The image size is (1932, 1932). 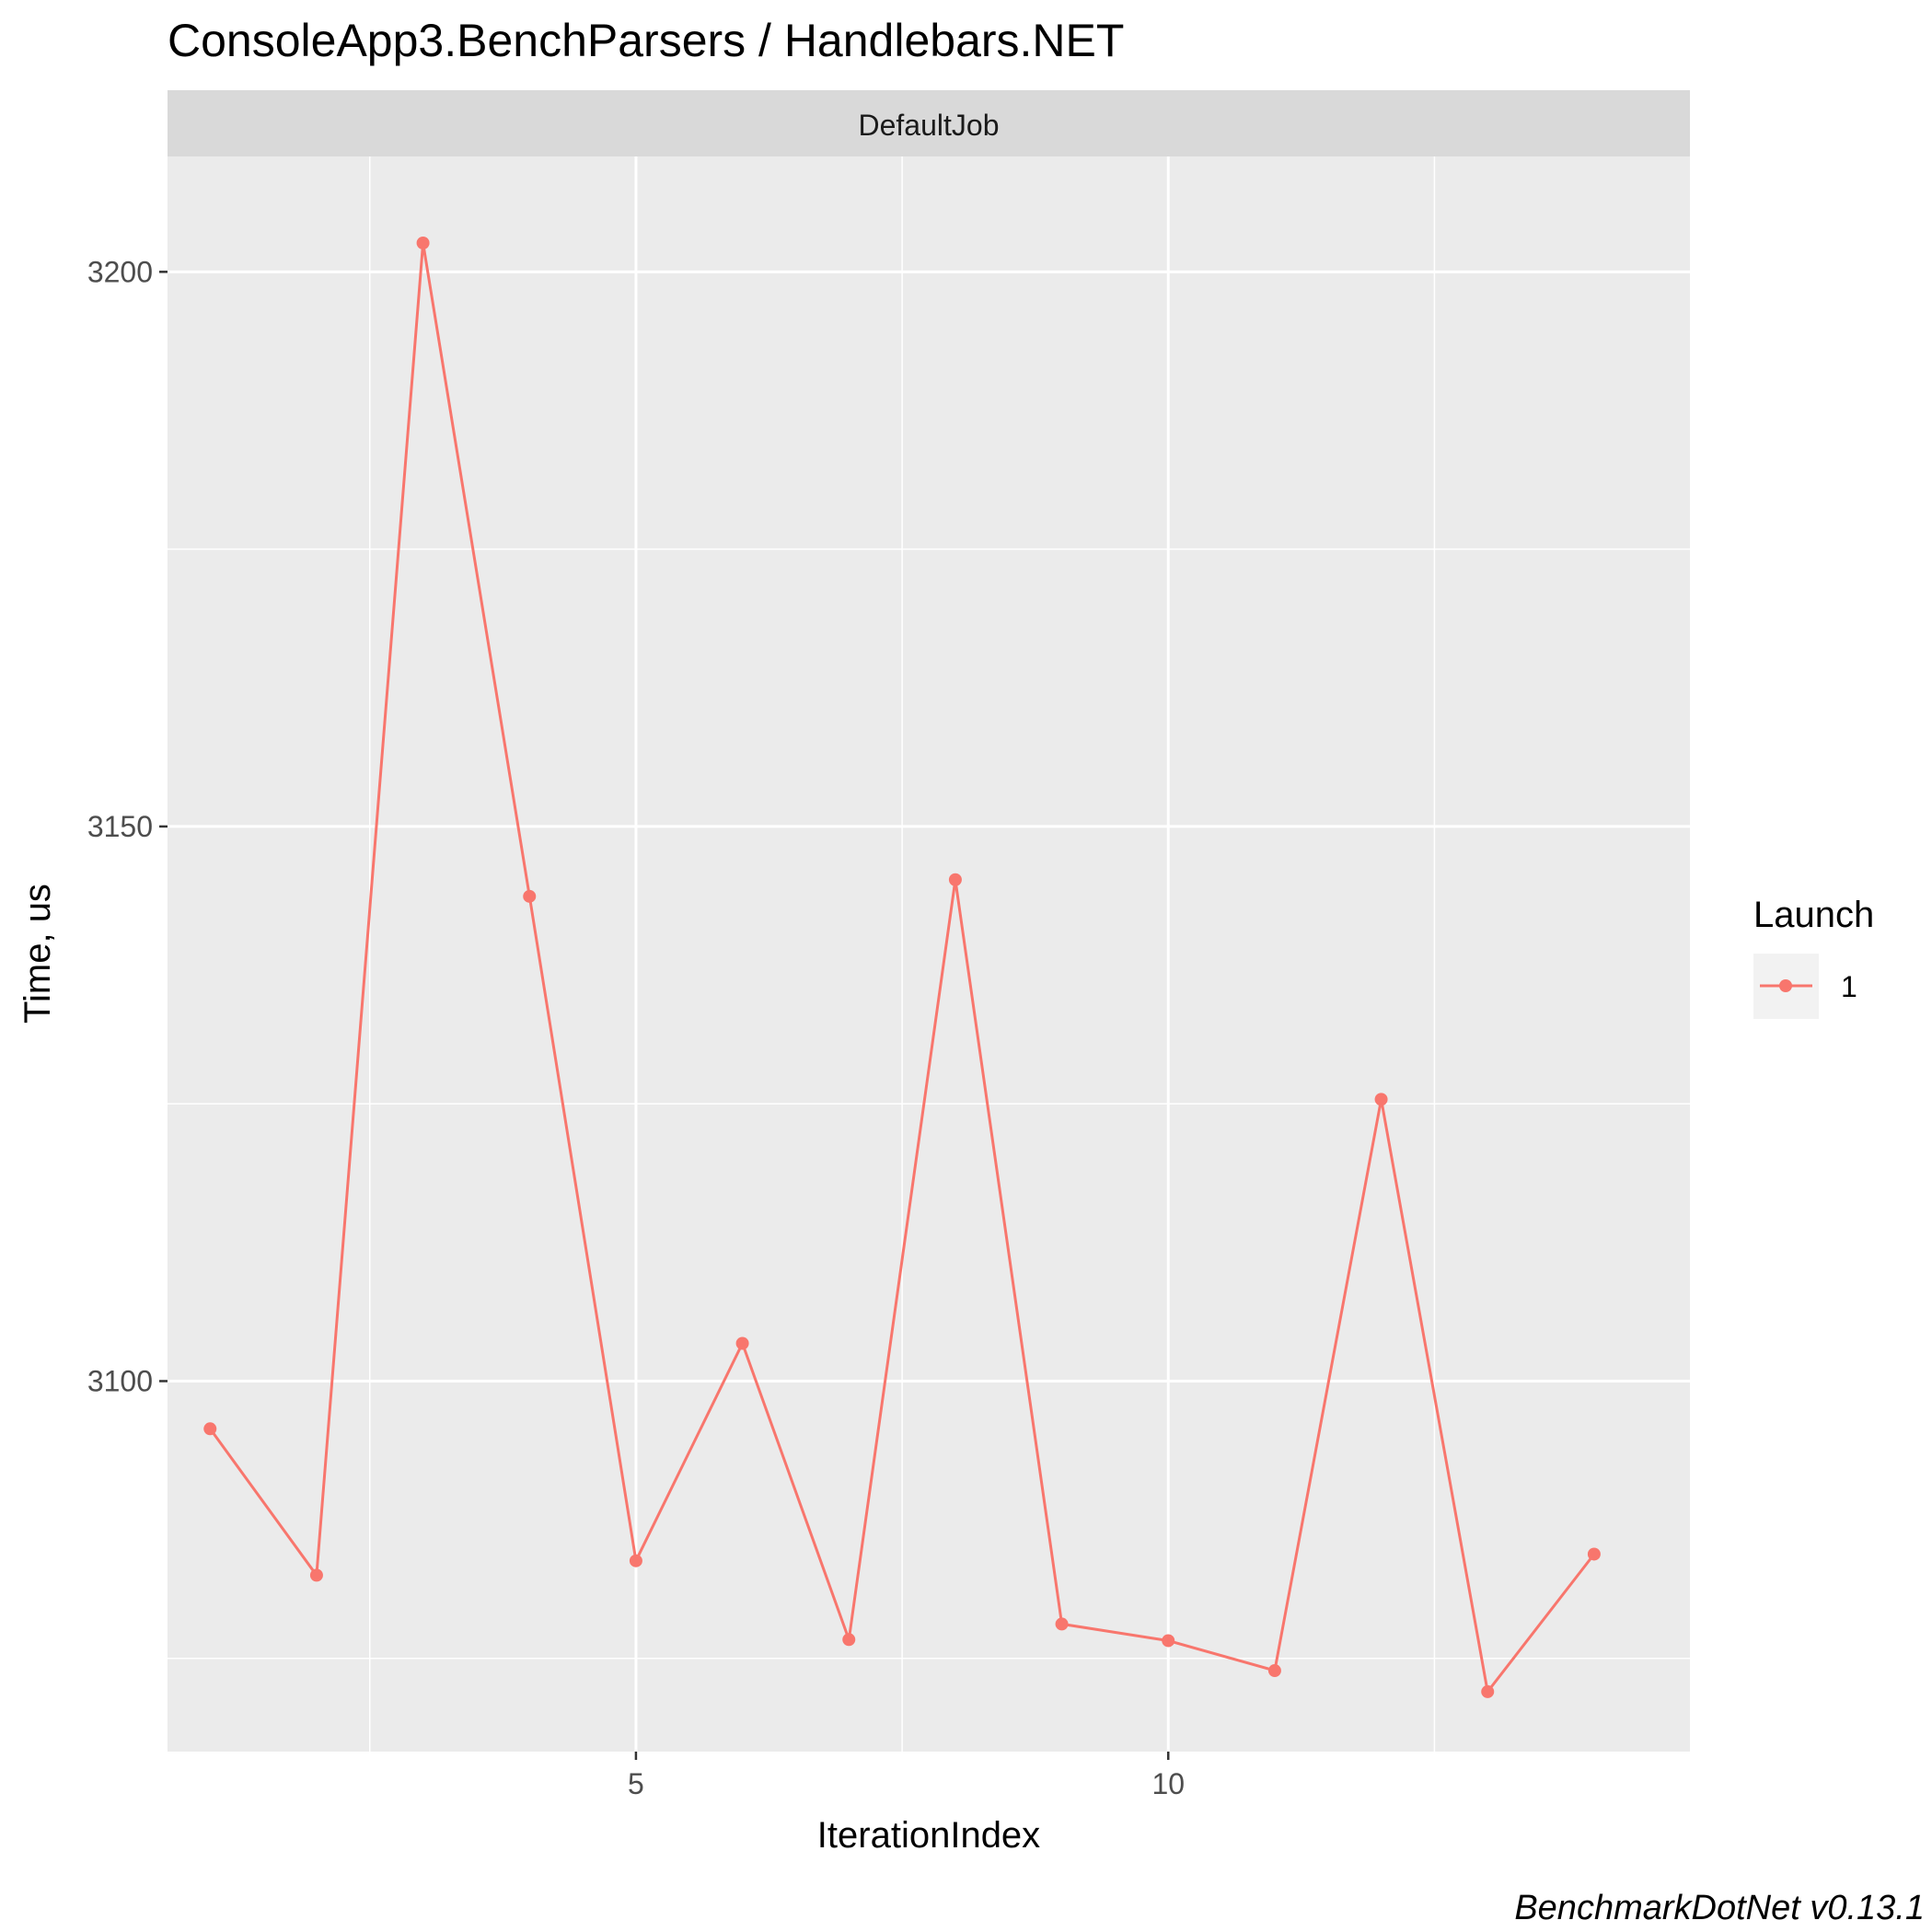 What do you see at coordinates (120, 827) in the screenshot?
I see `y-tick-label: 3150` at bounding box center [120, 827].